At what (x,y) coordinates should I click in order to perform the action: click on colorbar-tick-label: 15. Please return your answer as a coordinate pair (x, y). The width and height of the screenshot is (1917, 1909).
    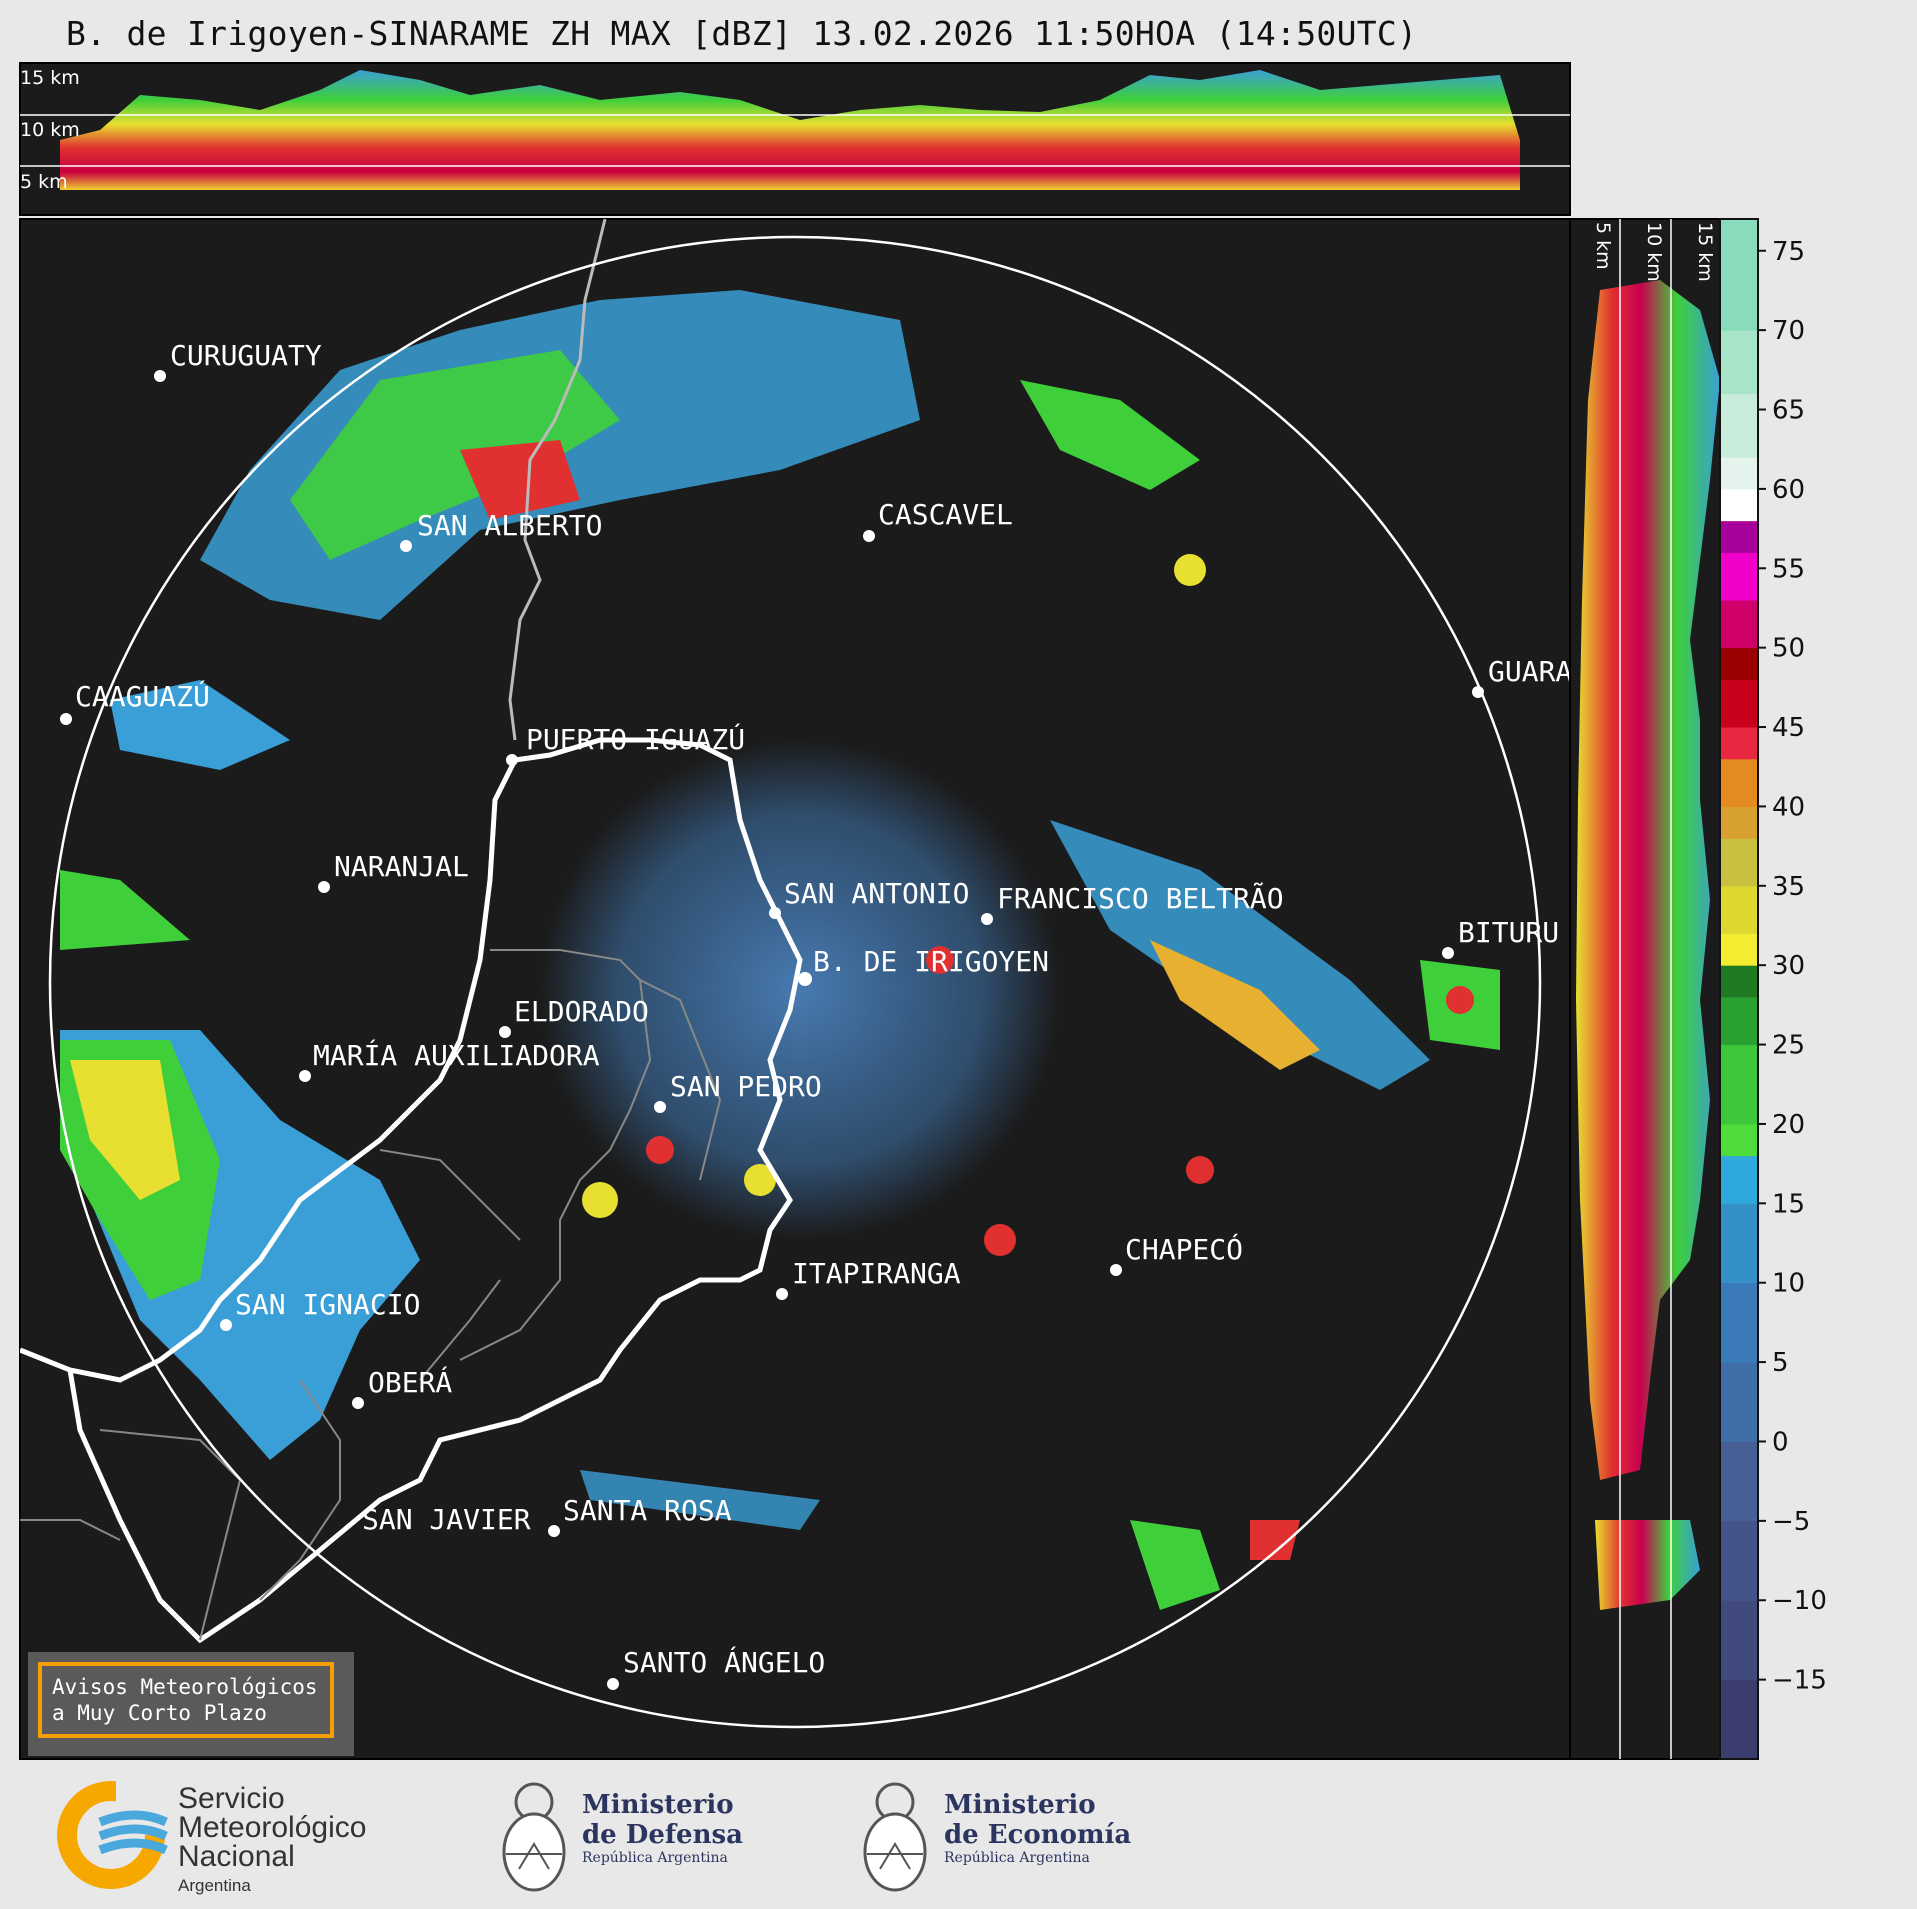
    Looking at the image, I should click on (1788, 1204).